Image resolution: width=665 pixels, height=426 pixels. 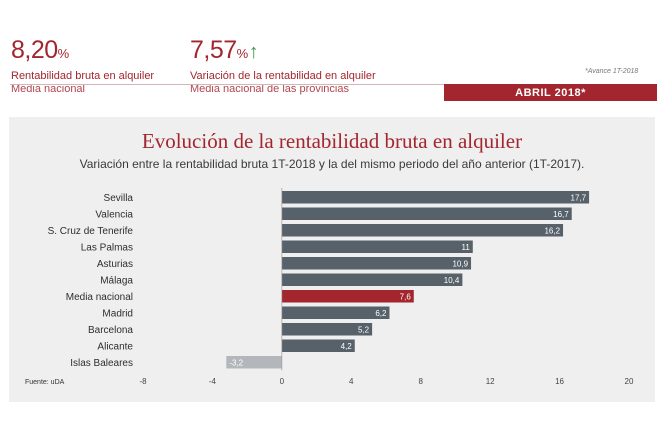 I want to click on data-label: 6,2, so click(x=381, y=313).